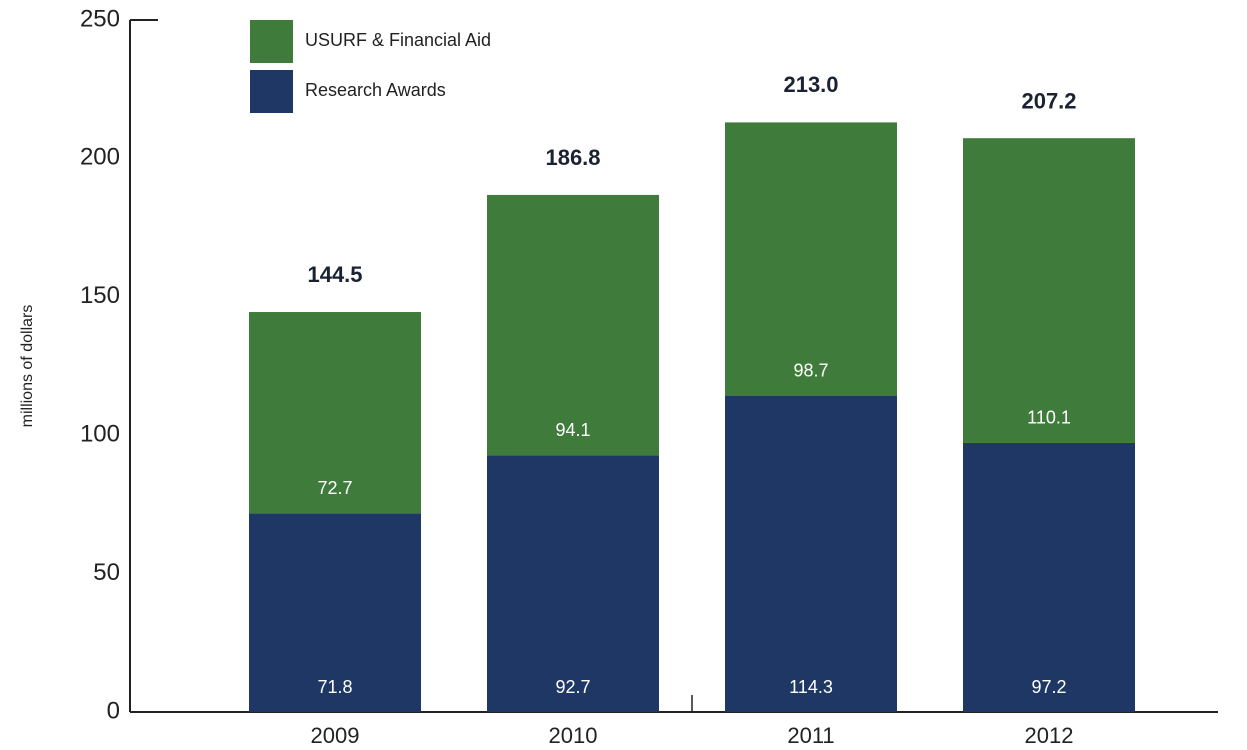 Image resolution: width=1247 pixels, height=750 pixels. Describe the element at coordinates (334, 687) in the screenshot. I see `segment-label: 71.8` at that location.